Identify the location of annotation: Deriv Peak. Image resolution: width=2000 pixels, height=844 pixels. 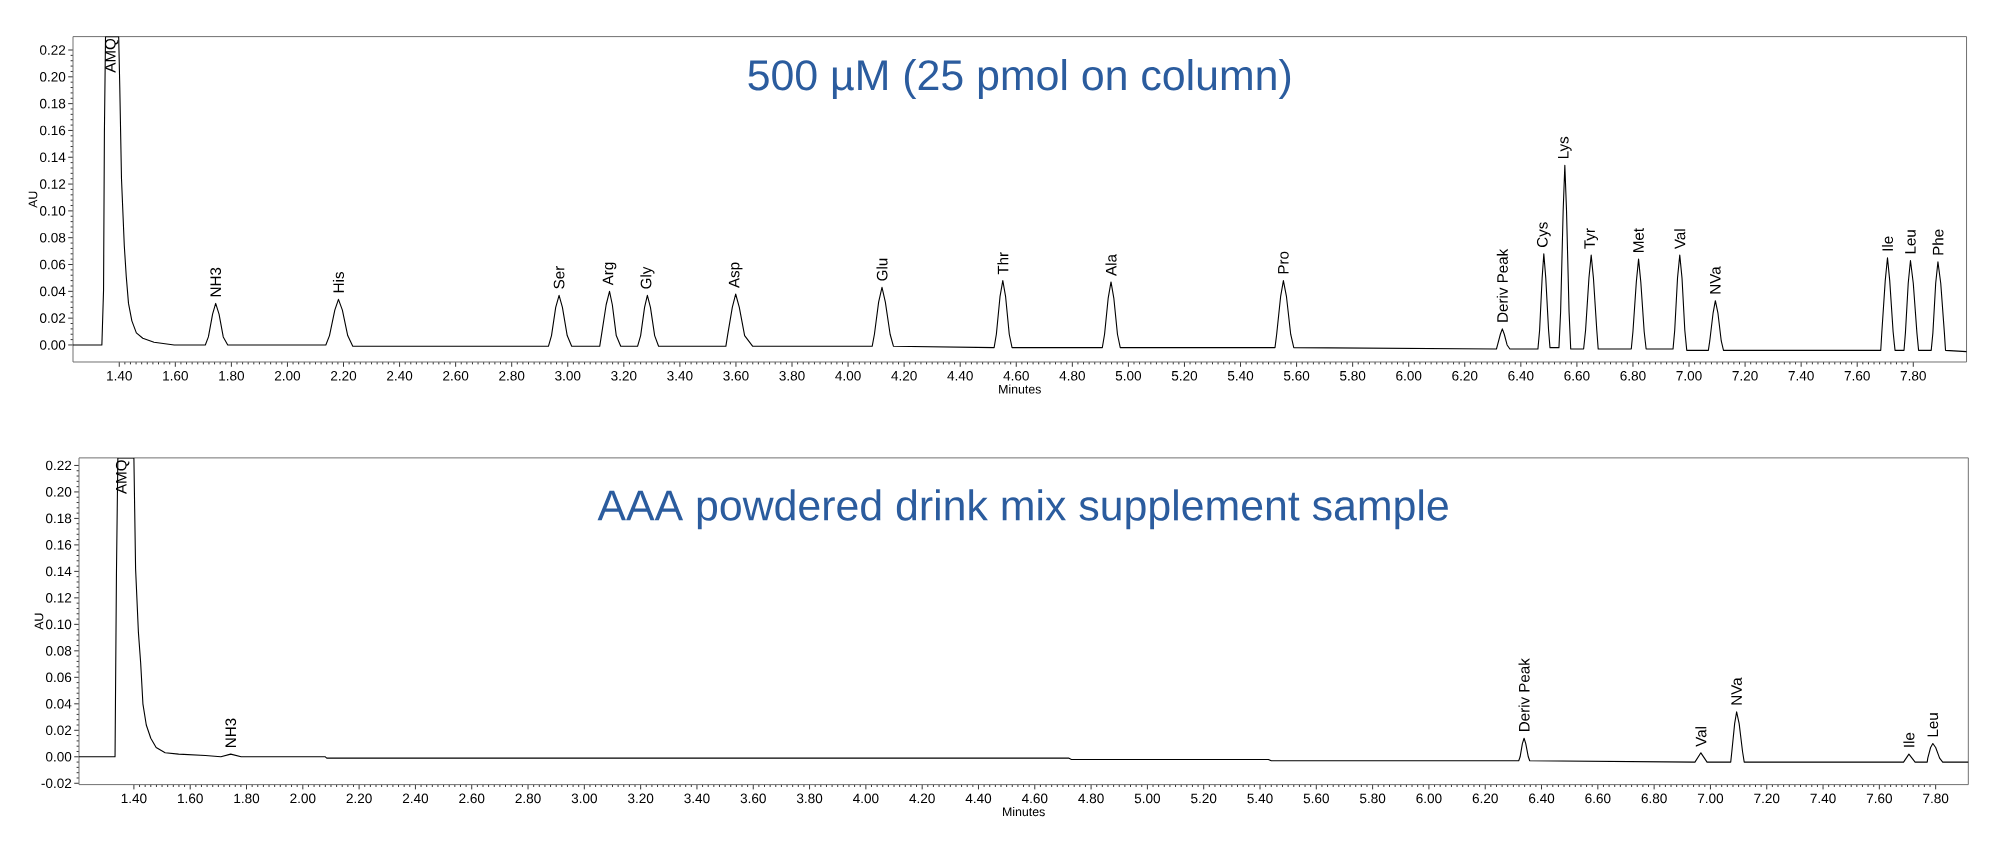
(1502, 285).